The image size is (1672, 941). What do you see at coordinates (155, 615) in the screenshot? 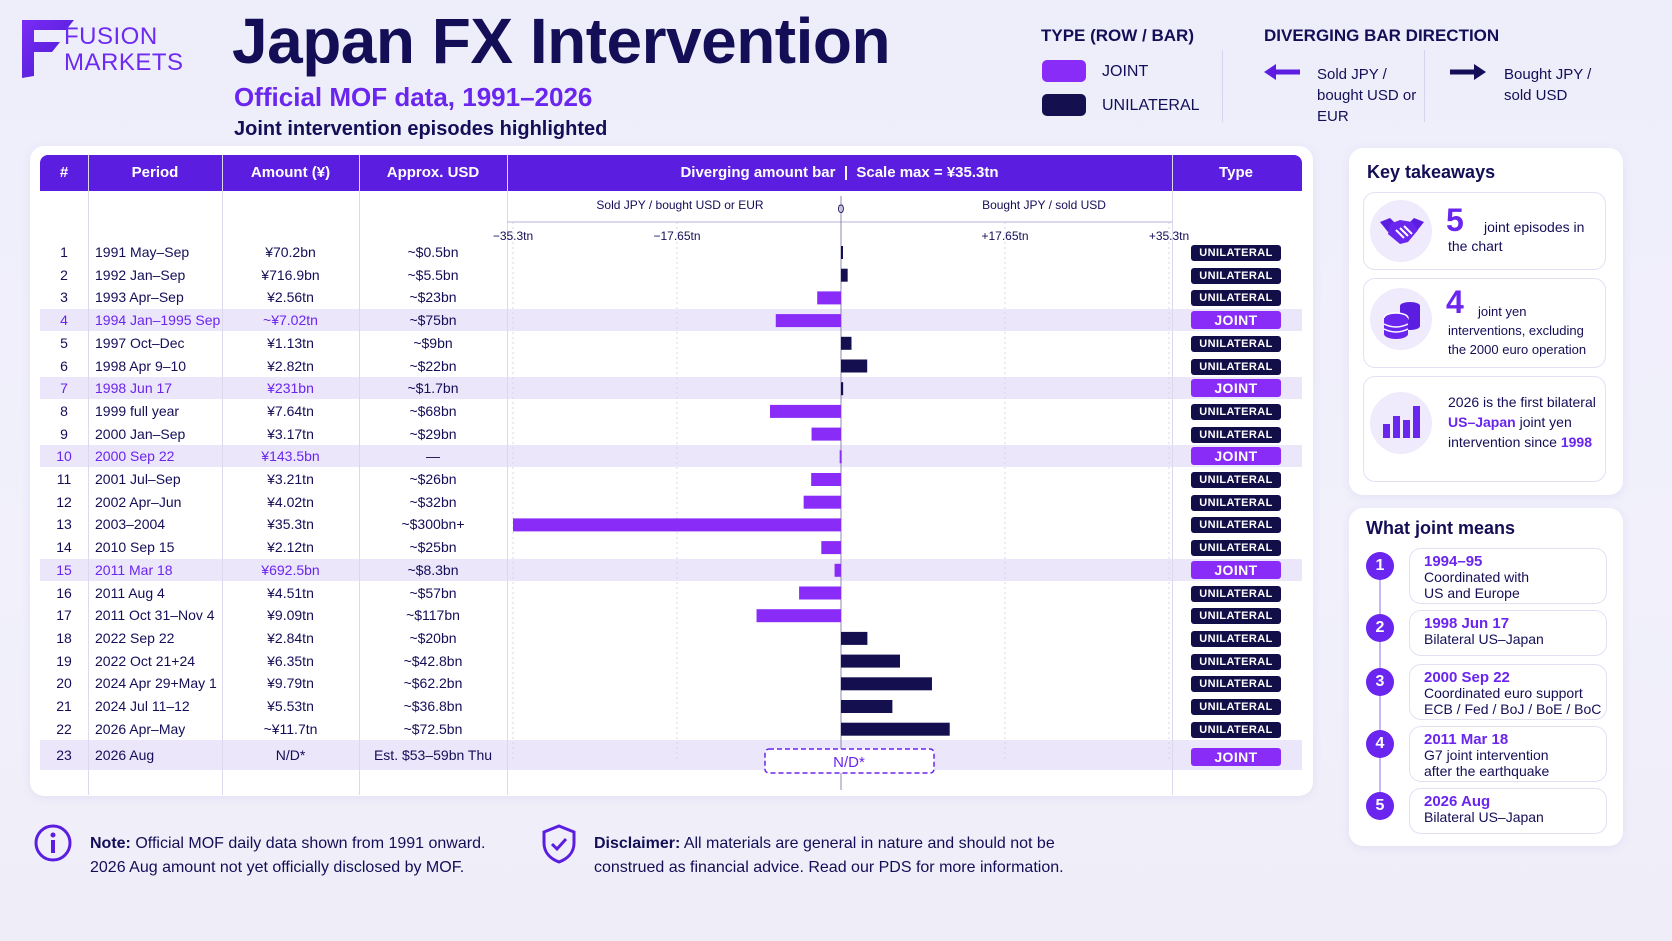
I see `row-period: 2011 Oct 31–Nov 4` at bounding box center [155, 615].